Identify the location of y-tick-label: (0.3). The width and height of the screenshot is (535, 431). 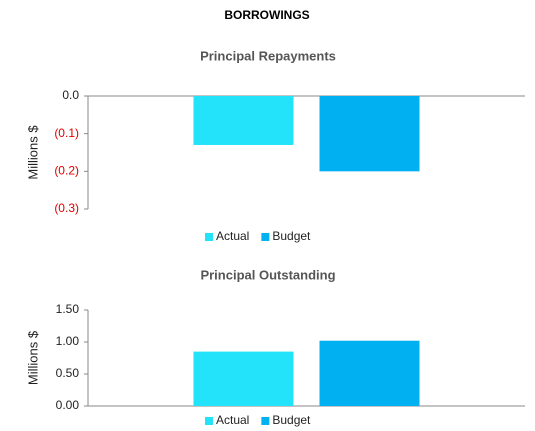
(66, 208).